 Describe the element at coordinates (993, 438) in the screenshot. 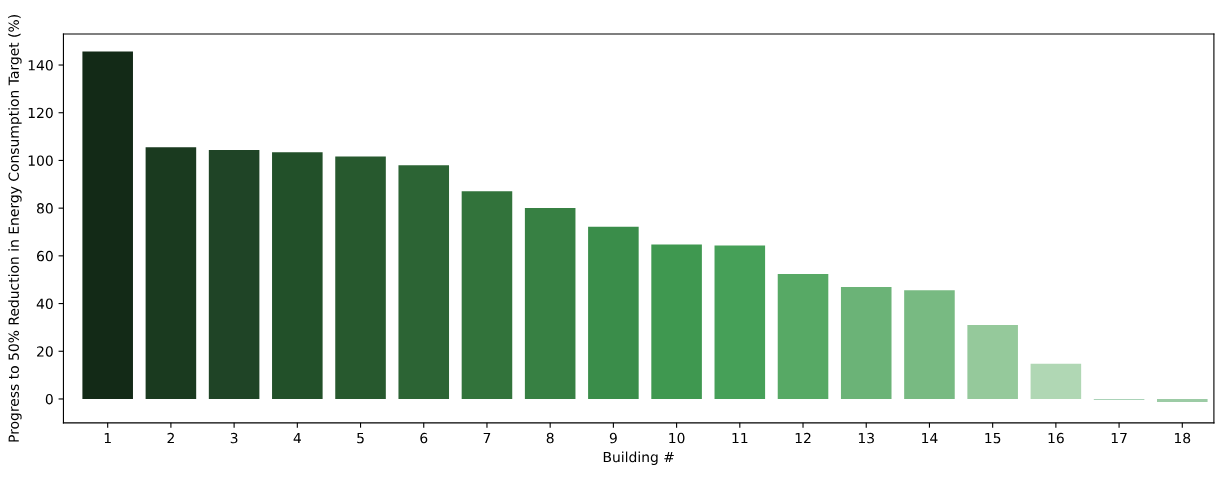

I see `x-tick-label: 15` at that location.